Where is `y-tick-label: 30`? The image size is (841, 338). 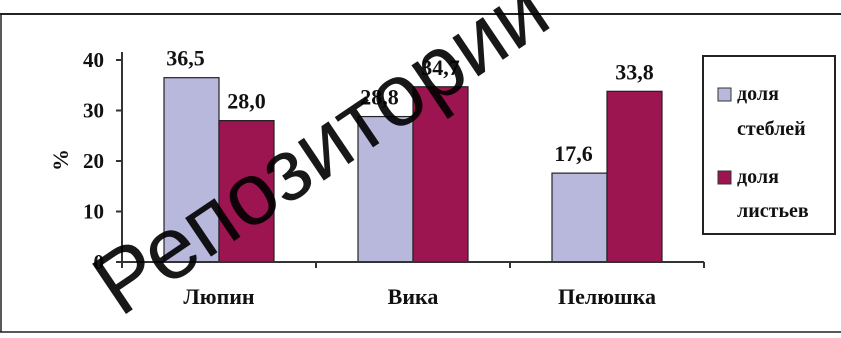
y-tick-label: 30 is located at coordinates (93, 111).